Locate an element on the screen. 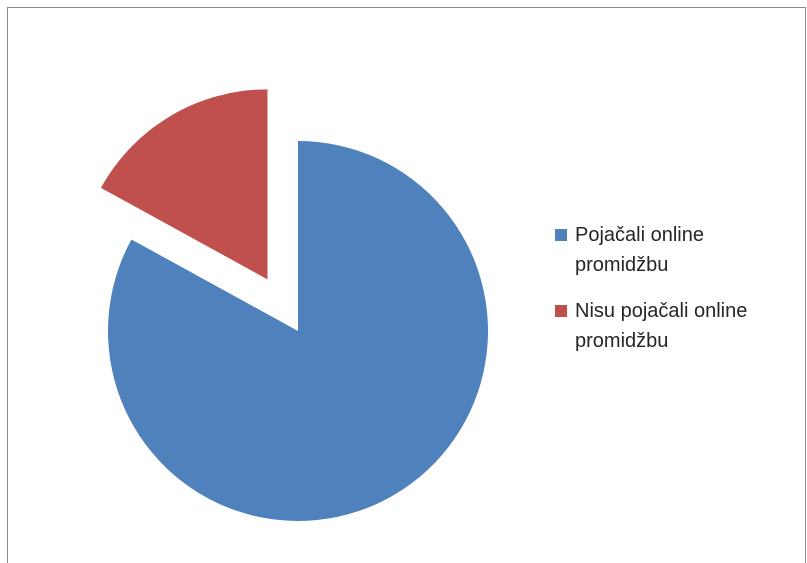  legend-item-nisu-pojacali: Nisu pojačali online promidžbu is located at coordinates (675, 326).